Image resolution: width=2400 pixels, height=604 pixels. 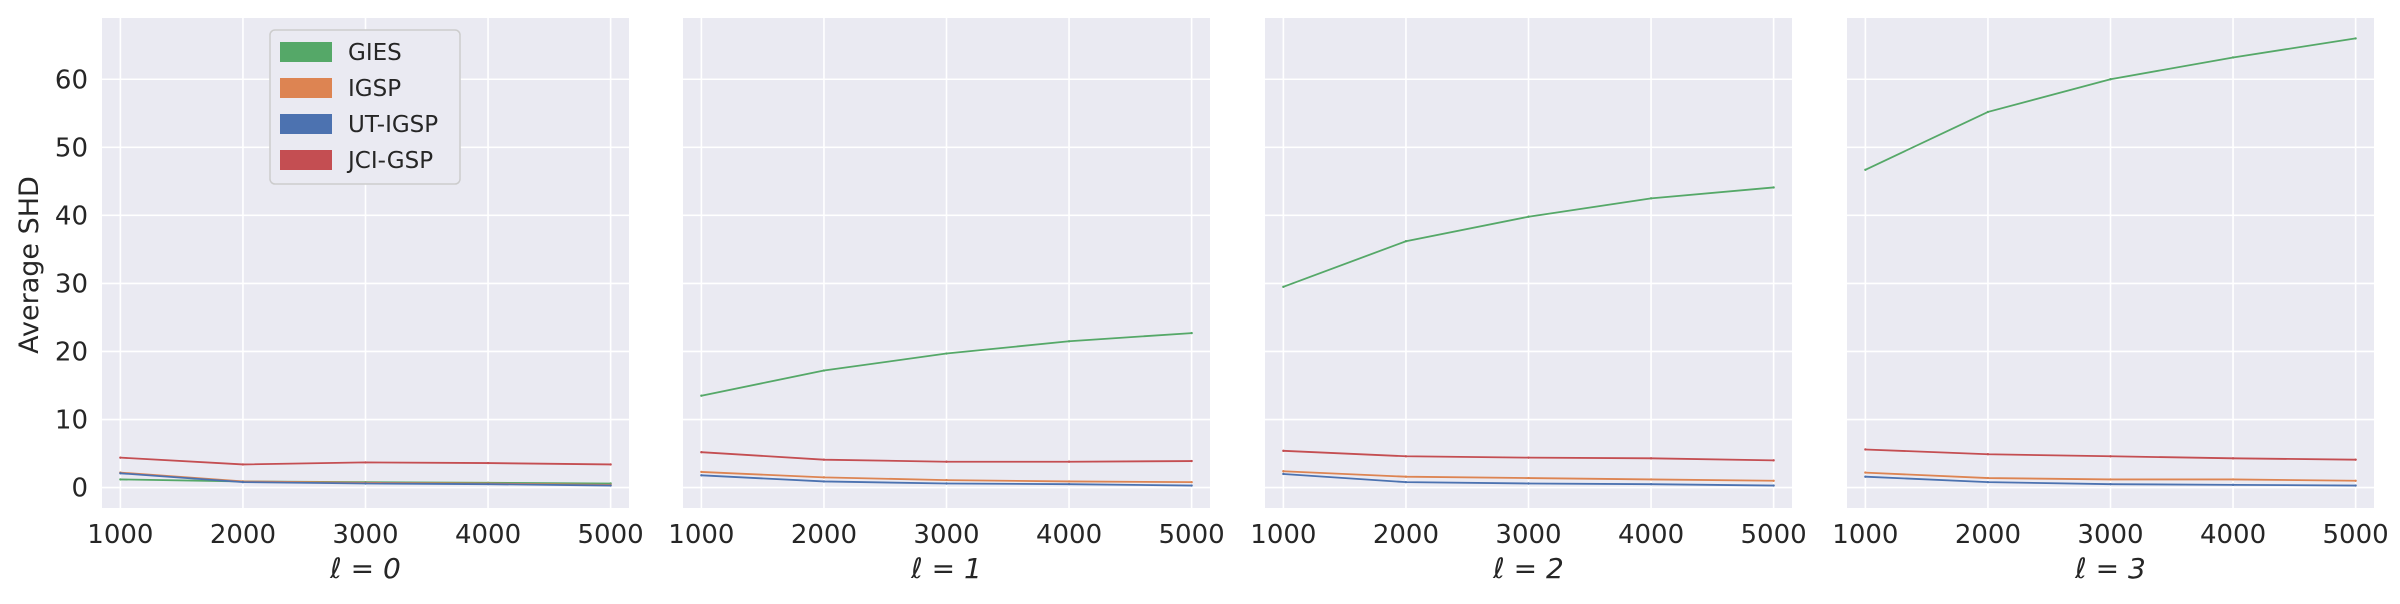 What do you see at coordinates (306, 88) in the screenshot?
I see `legend-swatch-igsp` at bounding box center [306, 88].